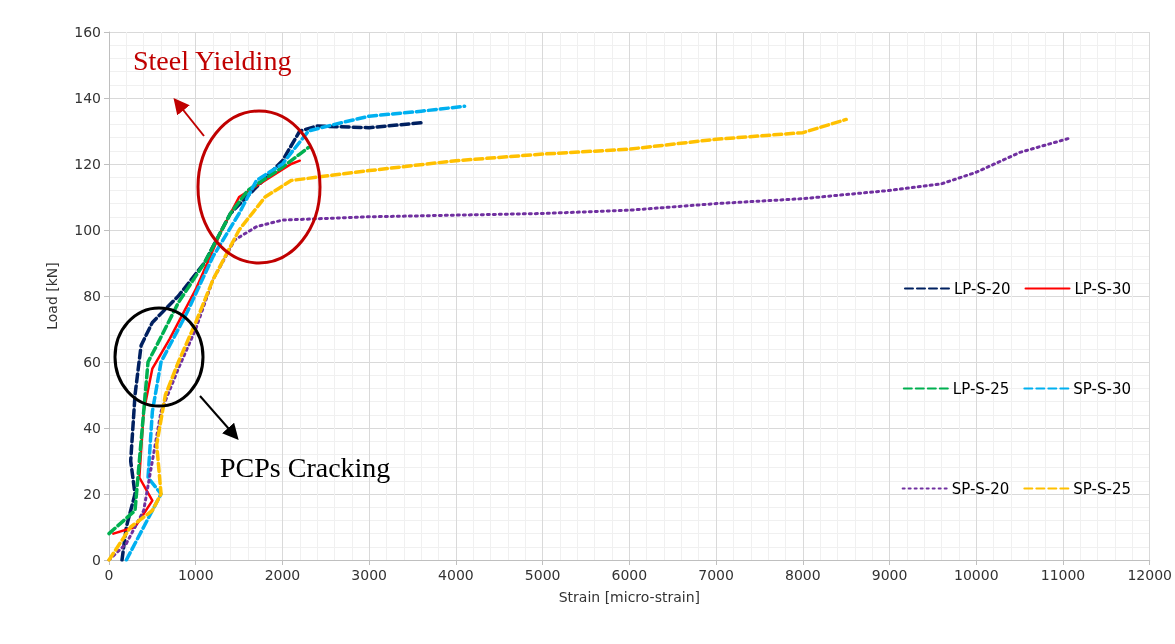  I want to click on legend-label: SP-S-25, so click(1102, 488).